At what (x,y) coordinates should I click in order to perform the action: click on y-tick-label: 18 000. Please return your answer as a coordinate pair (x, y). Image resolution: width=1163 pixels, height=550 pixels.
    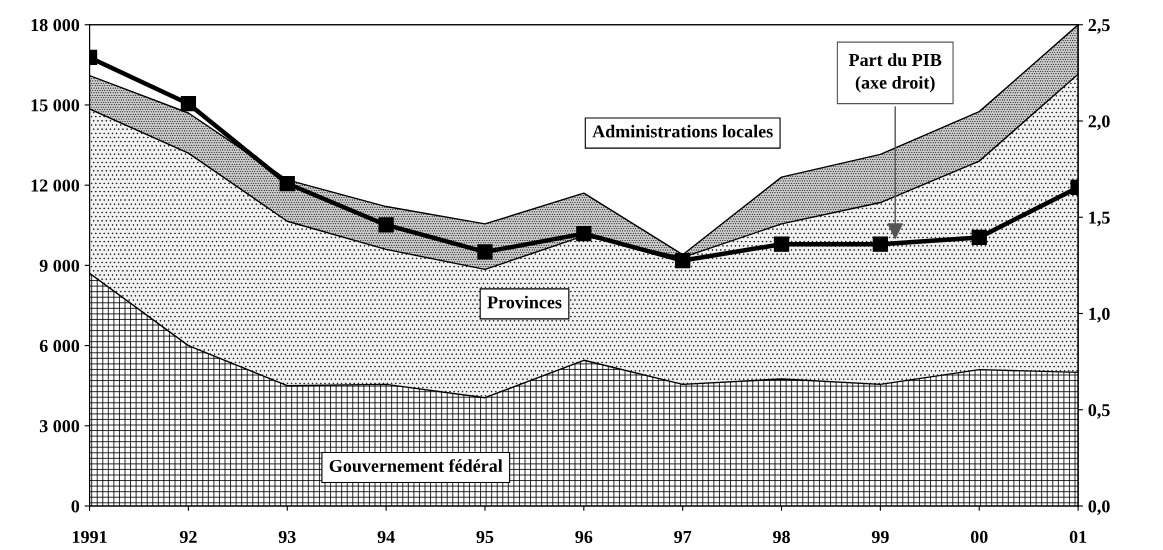
    Looking at the image, I should click on (55, 25).